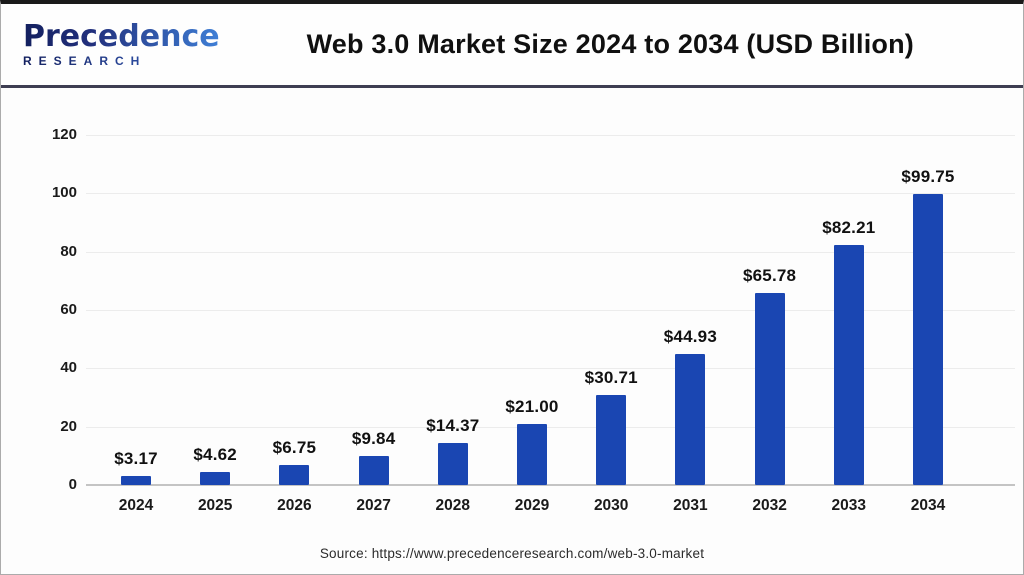 The width and height of the screenshot is (1024, 575). What do you see at coordinates (373, 439) in the screenshot?
I see `value-label-2027: $9.84` at bounding box center [373, 439].